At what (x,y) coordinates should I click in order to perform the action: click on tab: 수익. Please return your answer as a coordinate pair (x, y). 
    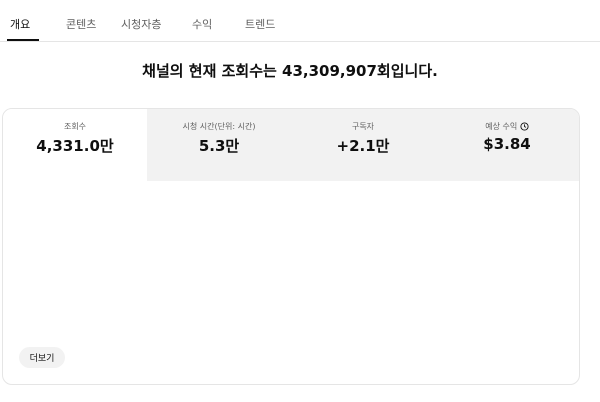
    Looking at the image, I should click on (202, 24).